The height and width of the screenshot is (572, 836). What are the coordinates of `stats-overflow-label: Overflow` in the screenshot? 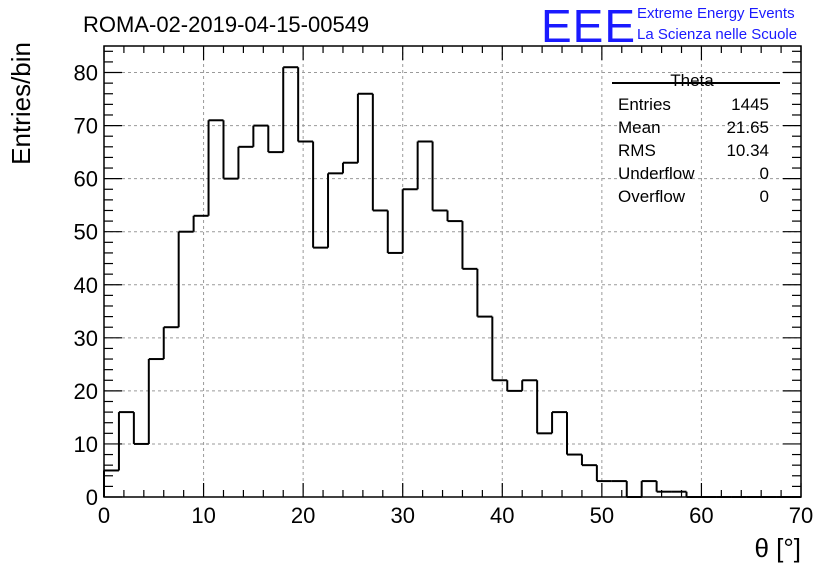 It's located at (652, 196).